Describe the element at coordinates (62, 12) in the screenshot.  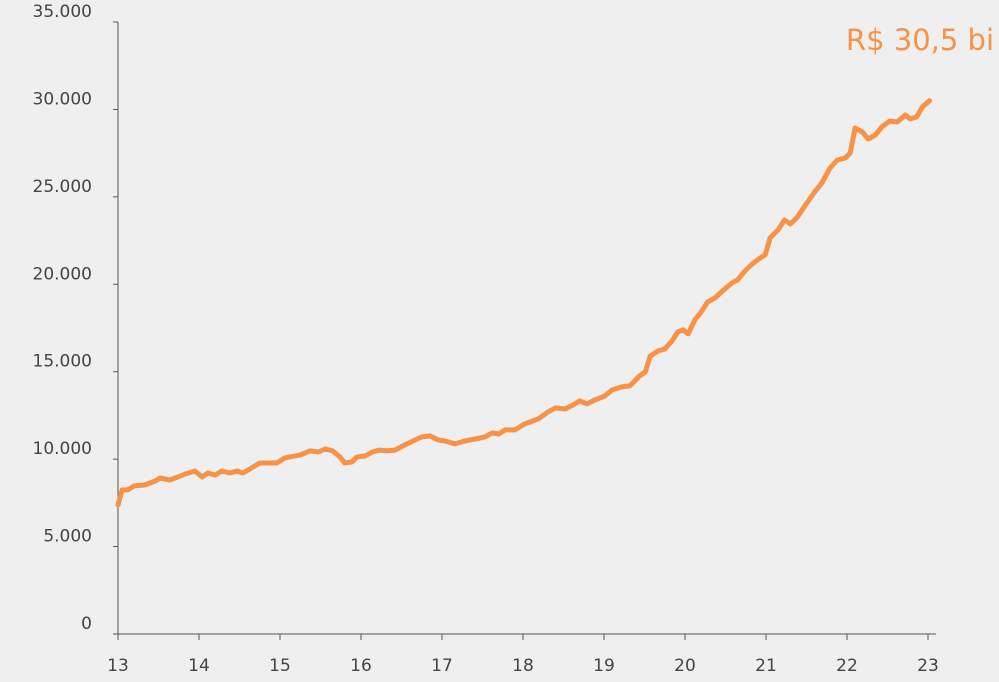
I see `y-tick-label: 35.000` at that location.